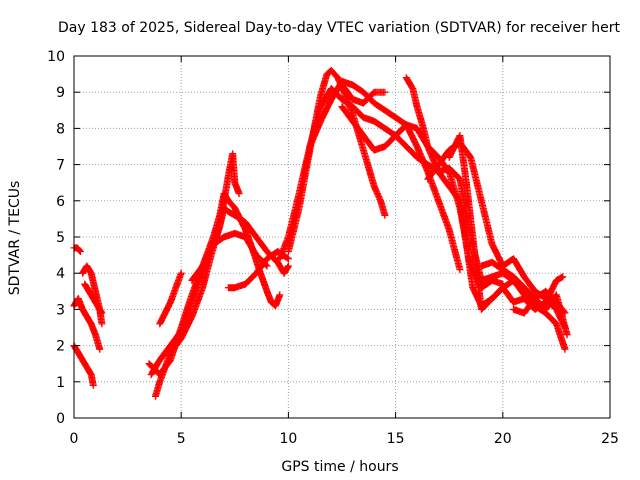 The image size is (640, 480). I want to click on x-tick-label: 5, so click(181, 439).